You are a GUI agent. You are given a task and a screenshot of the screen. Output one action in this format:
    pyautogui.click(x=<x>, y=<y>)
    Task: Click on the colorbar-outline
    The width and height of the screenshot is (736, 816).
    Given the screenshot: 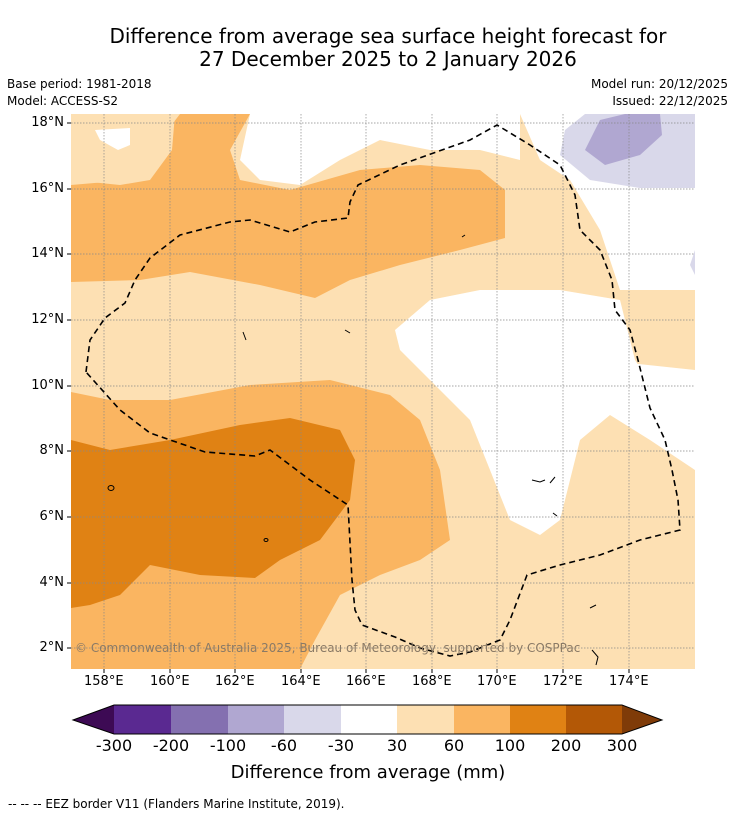 What is the action you would take?
    pyautogui.click(x=367, y=719)
    